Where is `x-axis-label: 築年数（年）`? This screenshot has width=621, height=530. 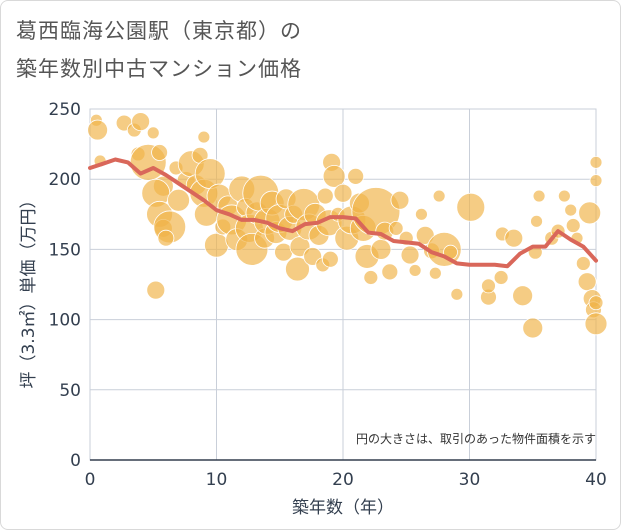 x-axis-label: 築年数（年） is located at coordinates (343, 508).